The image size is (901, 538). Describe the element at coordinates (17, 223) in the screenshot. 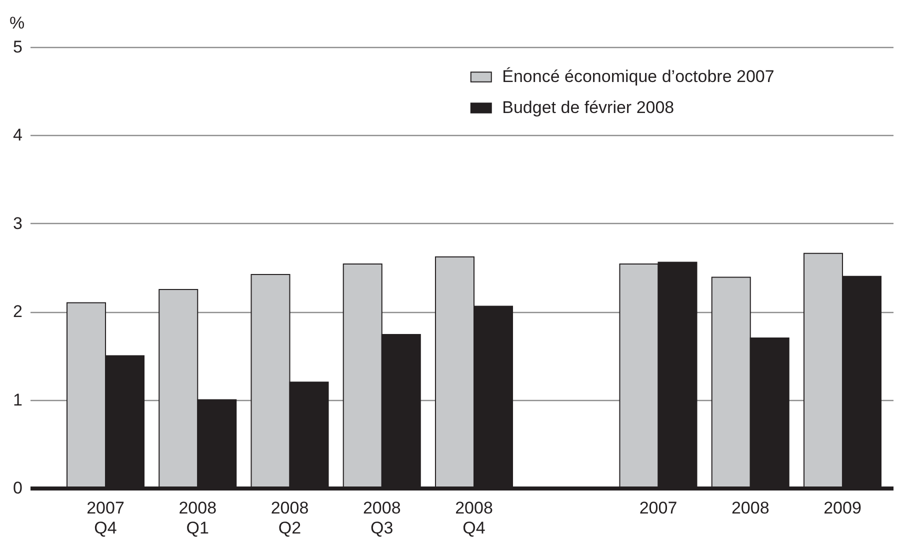

I see `y-tick-label: 3` at that location.